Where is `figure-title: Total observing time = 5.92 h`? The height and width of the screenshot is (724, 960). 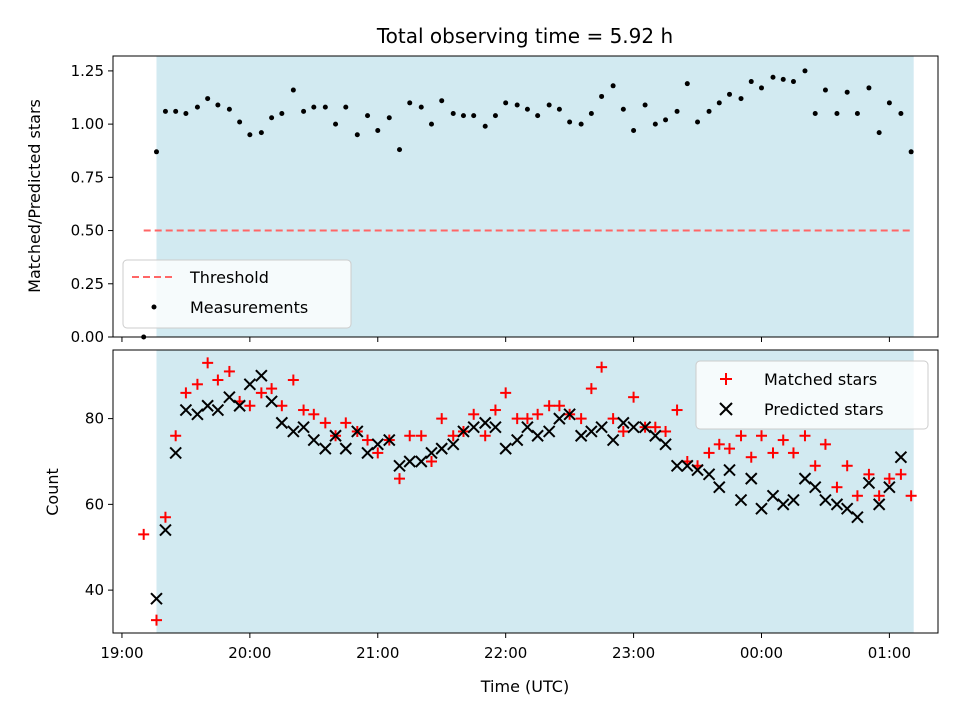 figure-title: Total observing time = 5.92 h is located at coordinates (524, 36).